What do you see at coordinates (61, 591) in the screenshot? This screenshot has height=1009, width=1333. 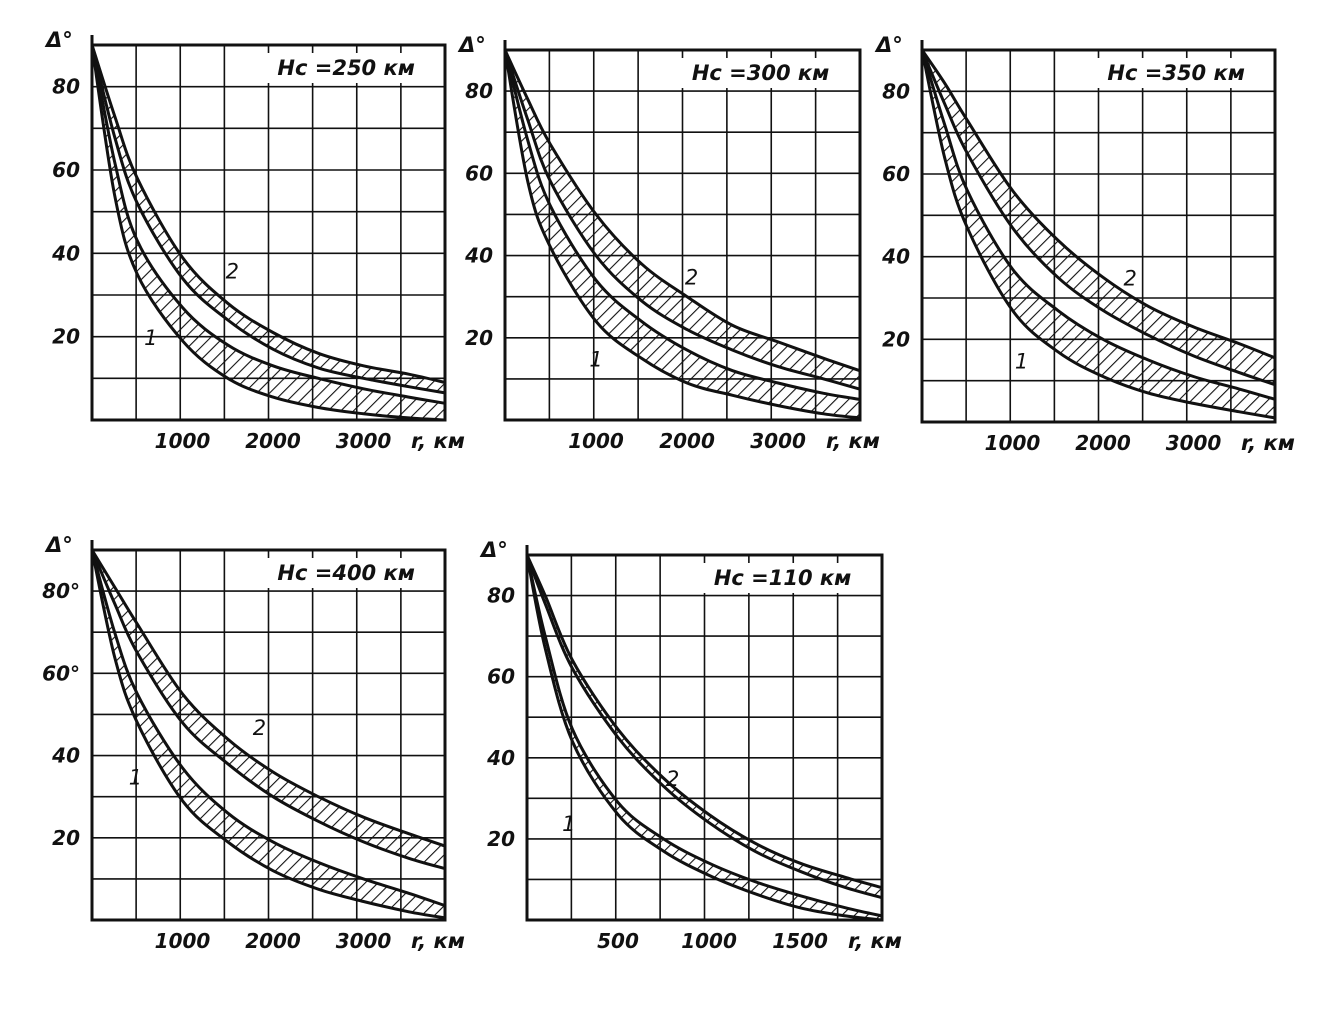 I see `y-tick-label: 80°` at bounding box center [61, 591].